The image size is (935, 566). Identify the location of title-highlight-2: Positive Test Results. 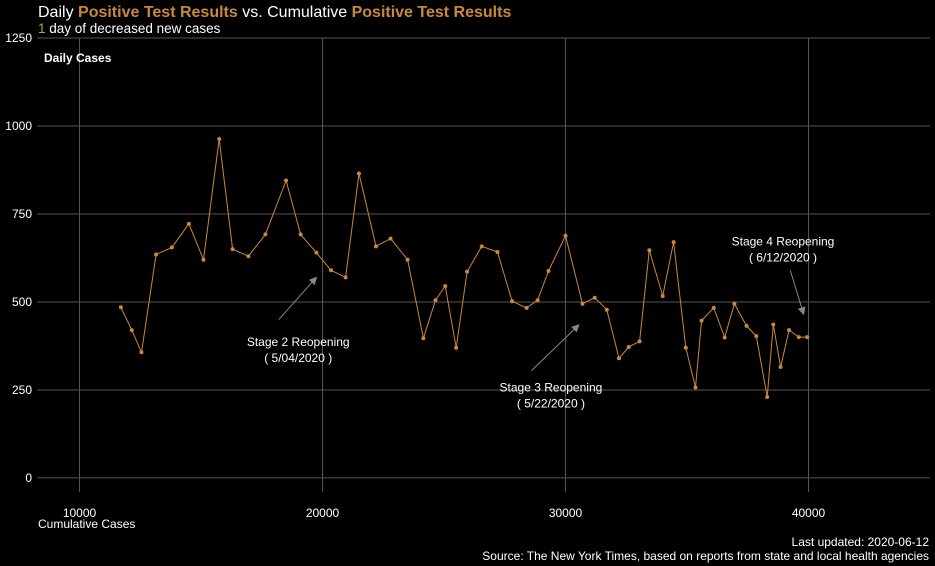
(431, 12).